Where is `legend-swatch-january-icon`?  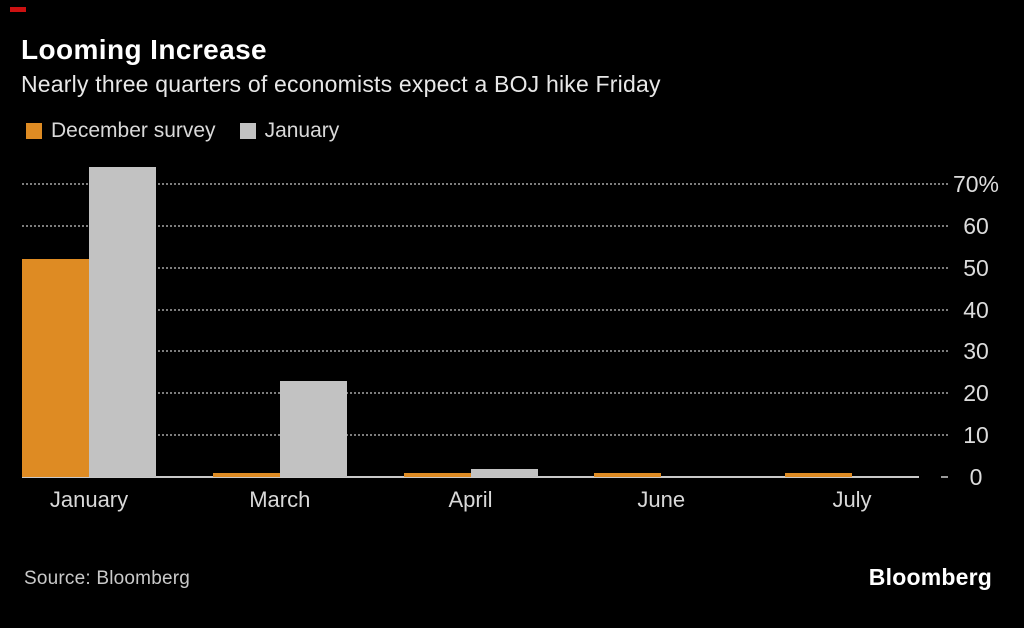
legend-swatch-january-icon is located at coordinates (247, 131).